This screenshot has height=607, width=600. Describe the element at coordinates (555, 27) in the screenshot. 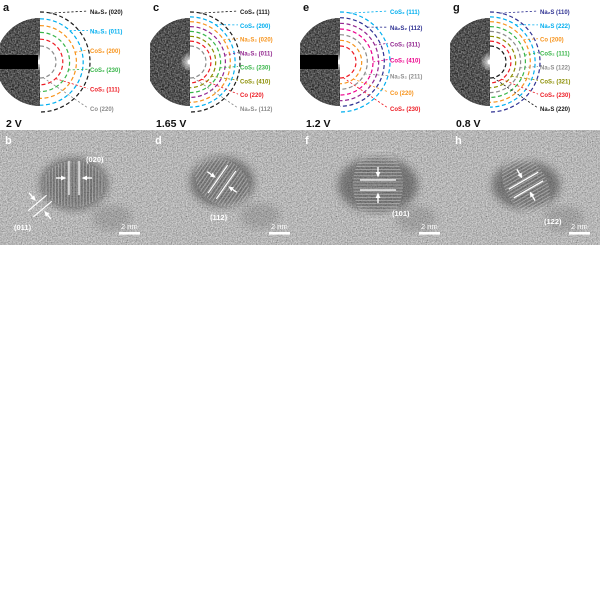

I see `ring-label: Na₂S (222)` at that location.